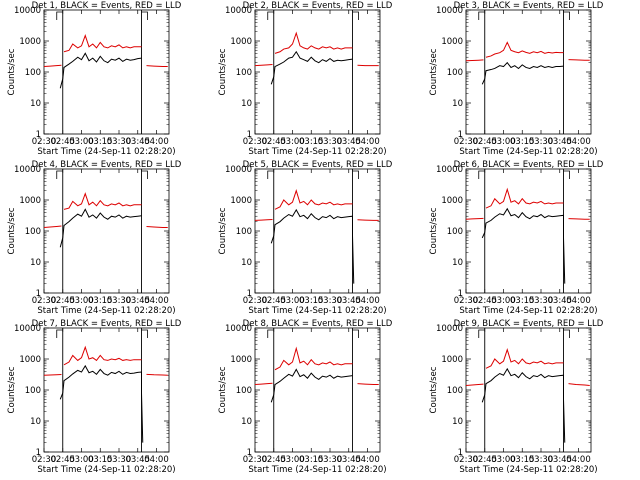 The image size is (640, 480). What do you see at coordinates (107, 6) in the screenshot?
I see `chart-title: Det 1, BLACK = Events, RED = LLD` at bounding box center [107, 6].